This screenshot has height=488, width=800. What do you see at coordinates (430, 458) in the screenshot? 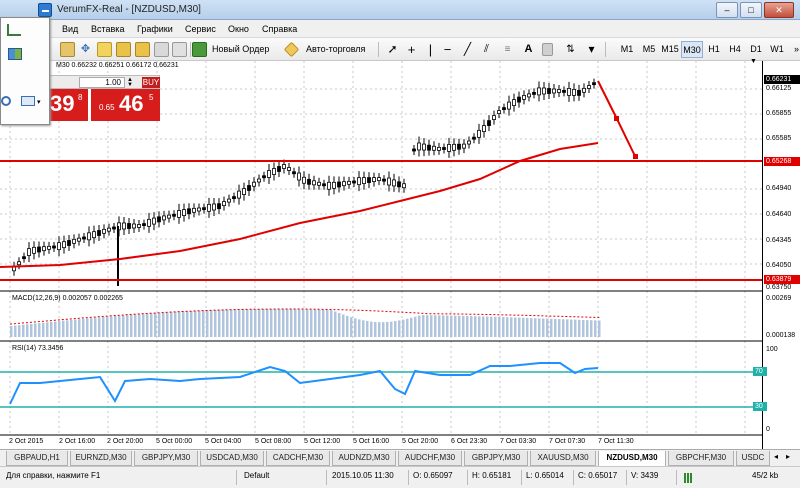
I see `chart-tab: AUDCHF,M30` at bounding box center [430, 458].